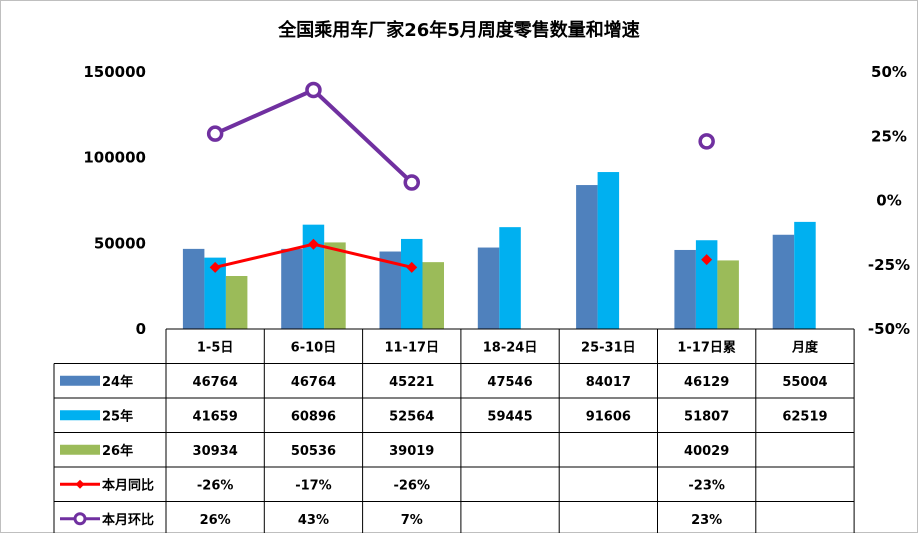 The width and height of the screenshot is (918, 533). Describe the element at coordinates (128, 485) in the screenshot. I see `legend-label-本月同比: 本月同比` at that location.